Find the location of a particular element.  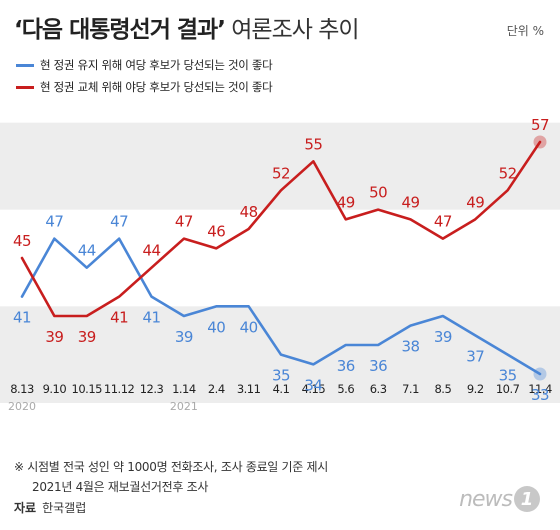

x-tick-label: 3.11 is located at coordinates (249, 389).